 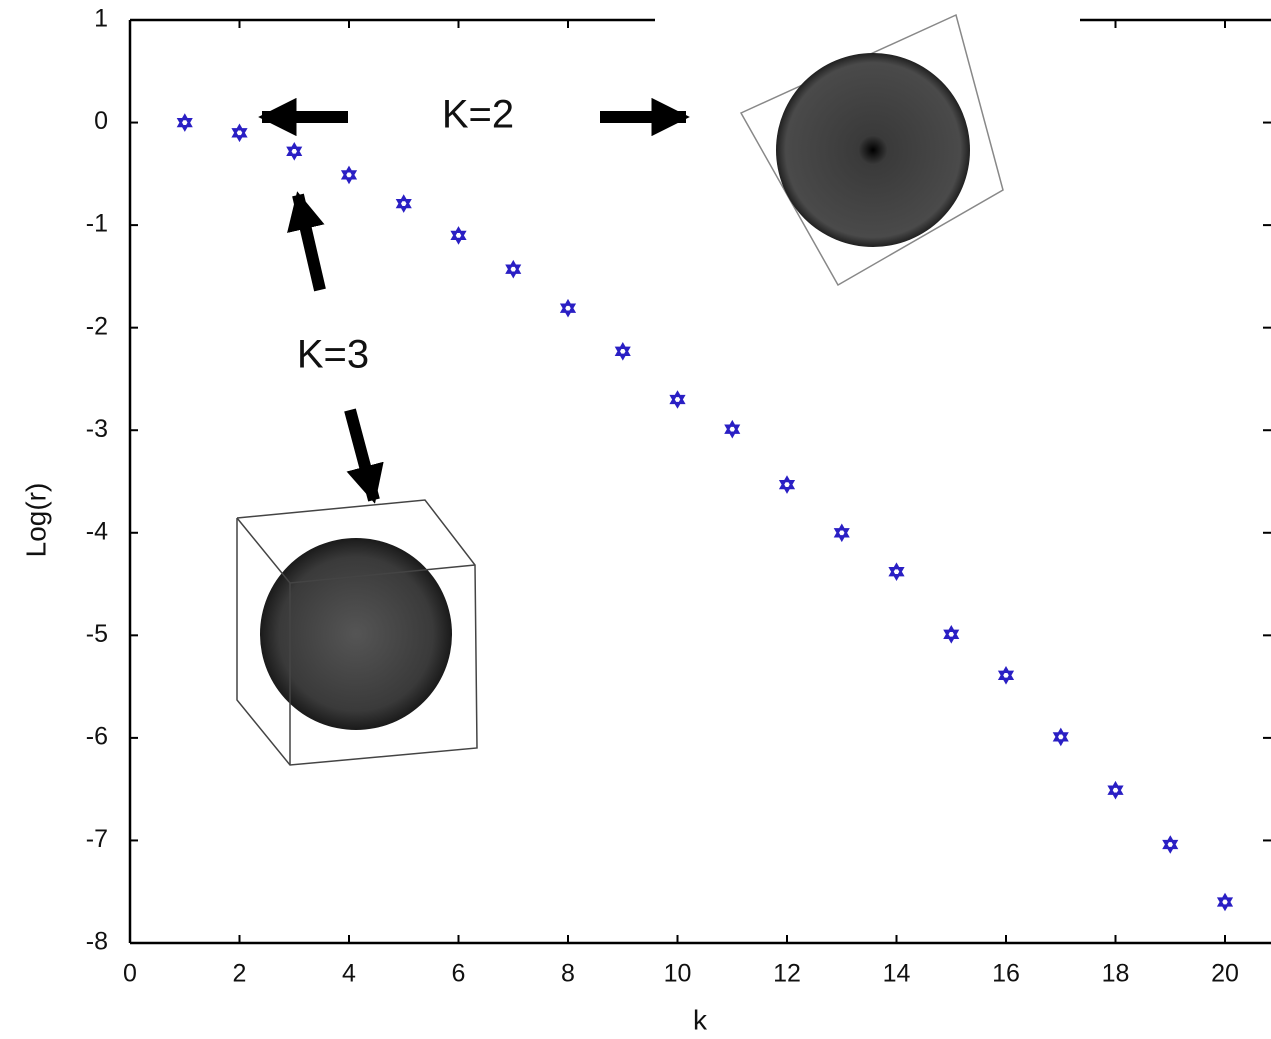 What do you see at coordinates (349, 974) in the screenshot?
I see `x-tick-label: 4` at bounding box center [349, 974].